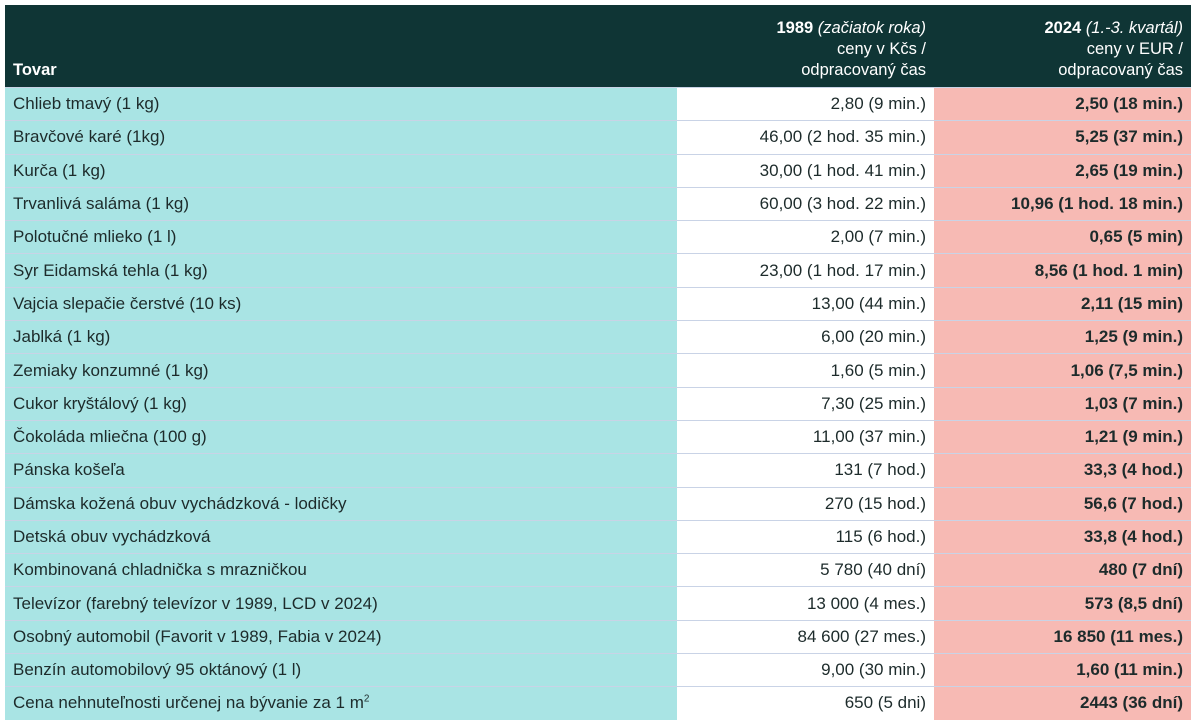 The image size is (1196, 720). What do you see at coordinates (89, 137) in the screenshot?
I see `item: Bravčové karé (1kg)` at bounding box center [89, 137].